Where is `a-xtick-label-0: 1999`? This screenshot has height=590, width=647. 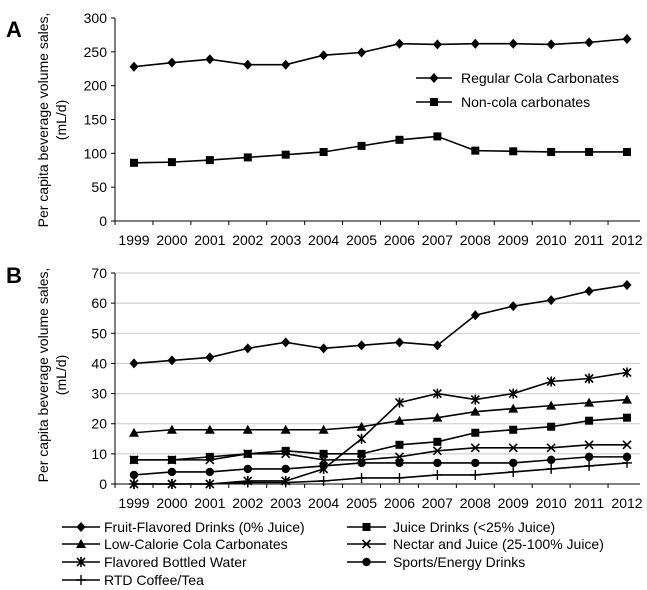
a-xtick-label-0: 1999 is located at coordinates (133, 240).